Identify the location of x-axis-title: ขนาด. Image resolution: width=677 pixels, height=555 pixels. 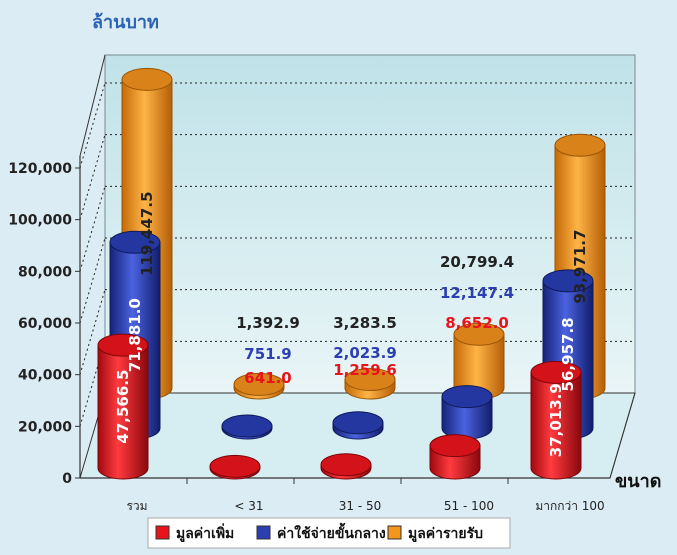
(638, 481).